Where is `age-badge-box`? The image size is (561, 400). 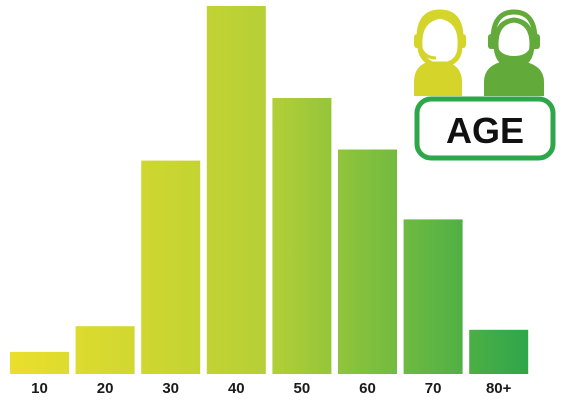 age-badge-box is located at coordinates (485, 128).